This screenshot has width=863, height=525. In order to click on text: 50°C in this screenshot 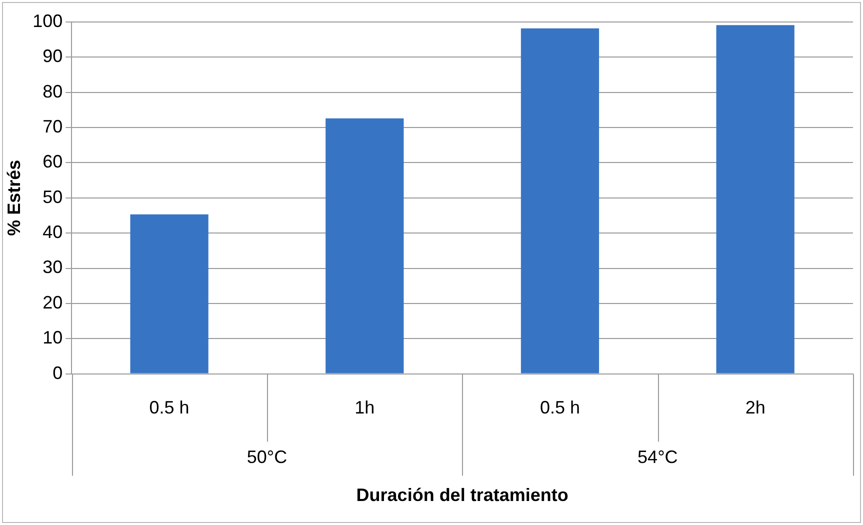, I will do `click(267, 456)`.